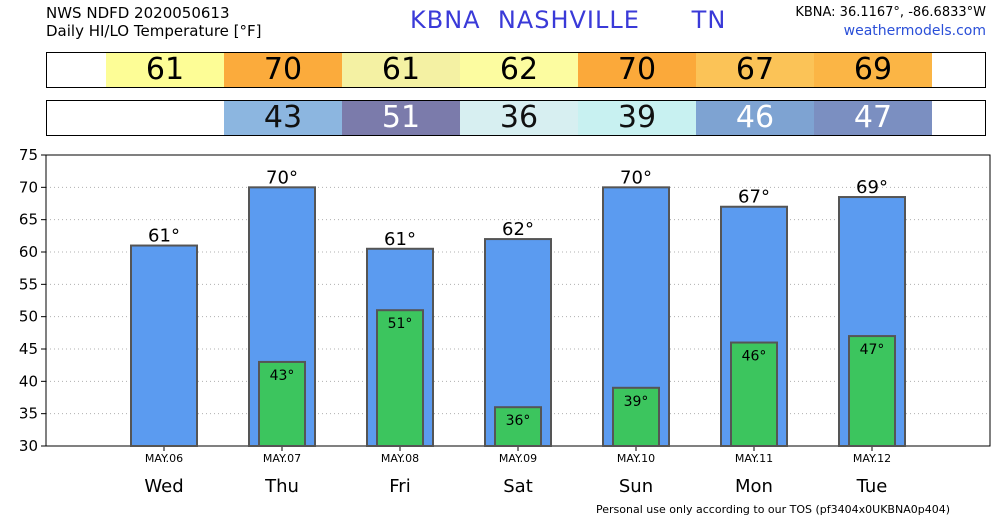 This screenshot has height=520, width=1000. What do you see at coordinates (164, 458) in the screenshot?
I see `date-label: MAY.06` at bounding box center [164, 458].